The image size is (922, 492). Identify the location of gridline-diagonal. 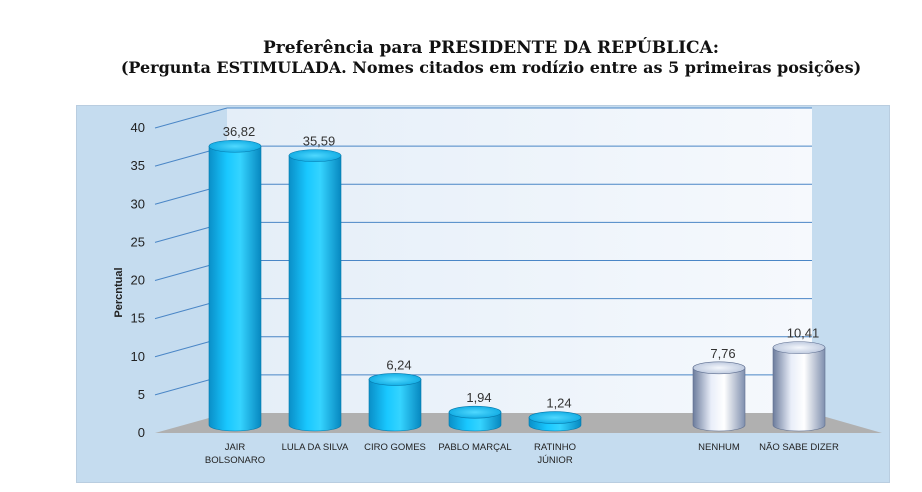
(191, 118).